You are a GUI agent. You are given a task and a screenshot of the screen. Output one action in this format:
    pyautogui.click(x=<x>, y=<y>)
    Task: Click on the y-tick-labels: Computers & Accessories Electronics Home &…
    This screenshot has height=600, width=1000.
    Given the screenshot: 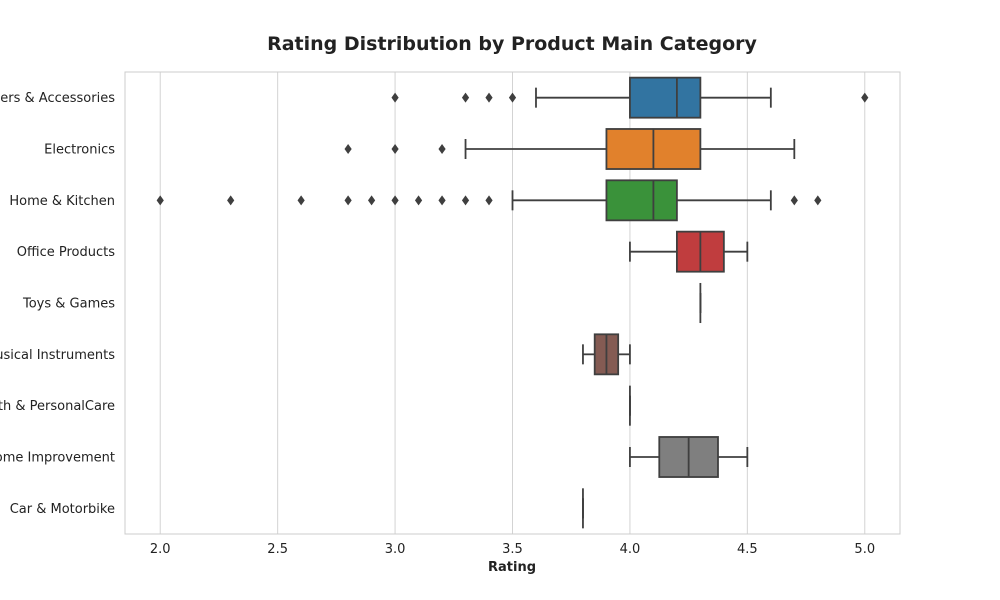 What is the action you would take?
    pyautogui.click(x=57, y=304)
    